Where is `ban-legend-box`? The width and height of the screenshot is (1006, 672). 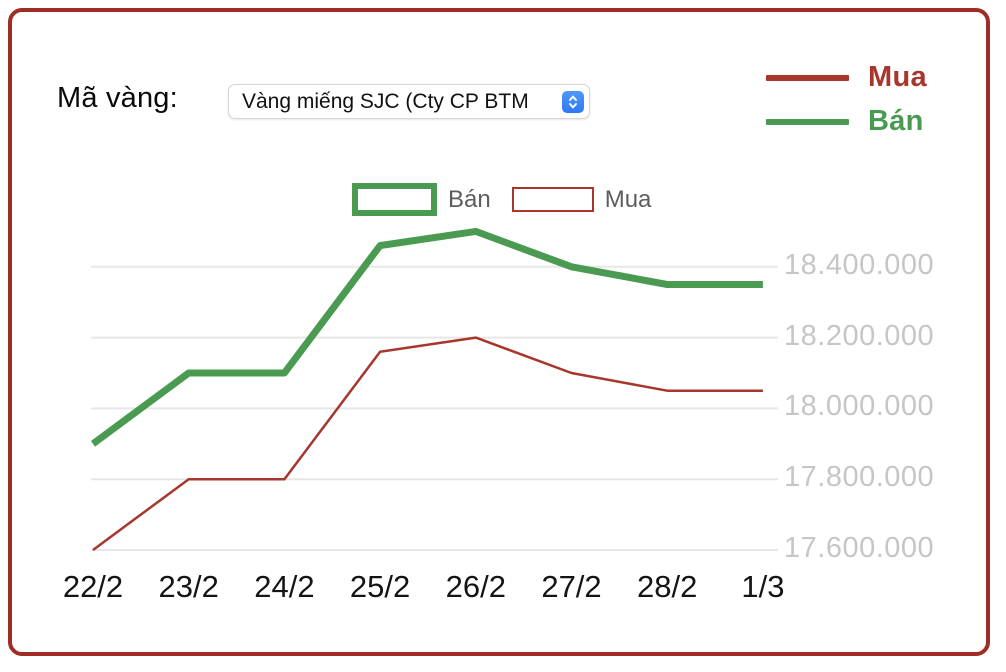 ban-legend-box is located at coordinates (394, 199).